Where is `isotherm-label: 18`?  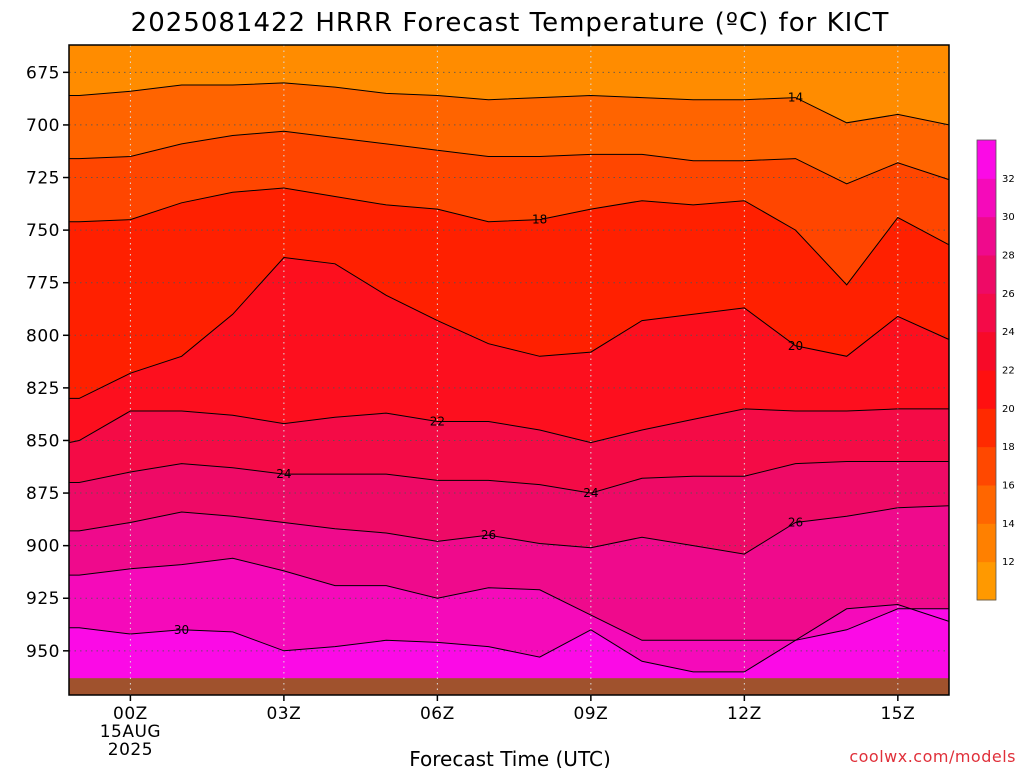
isotherm-label: 18 is located at coordinates (539, 220).